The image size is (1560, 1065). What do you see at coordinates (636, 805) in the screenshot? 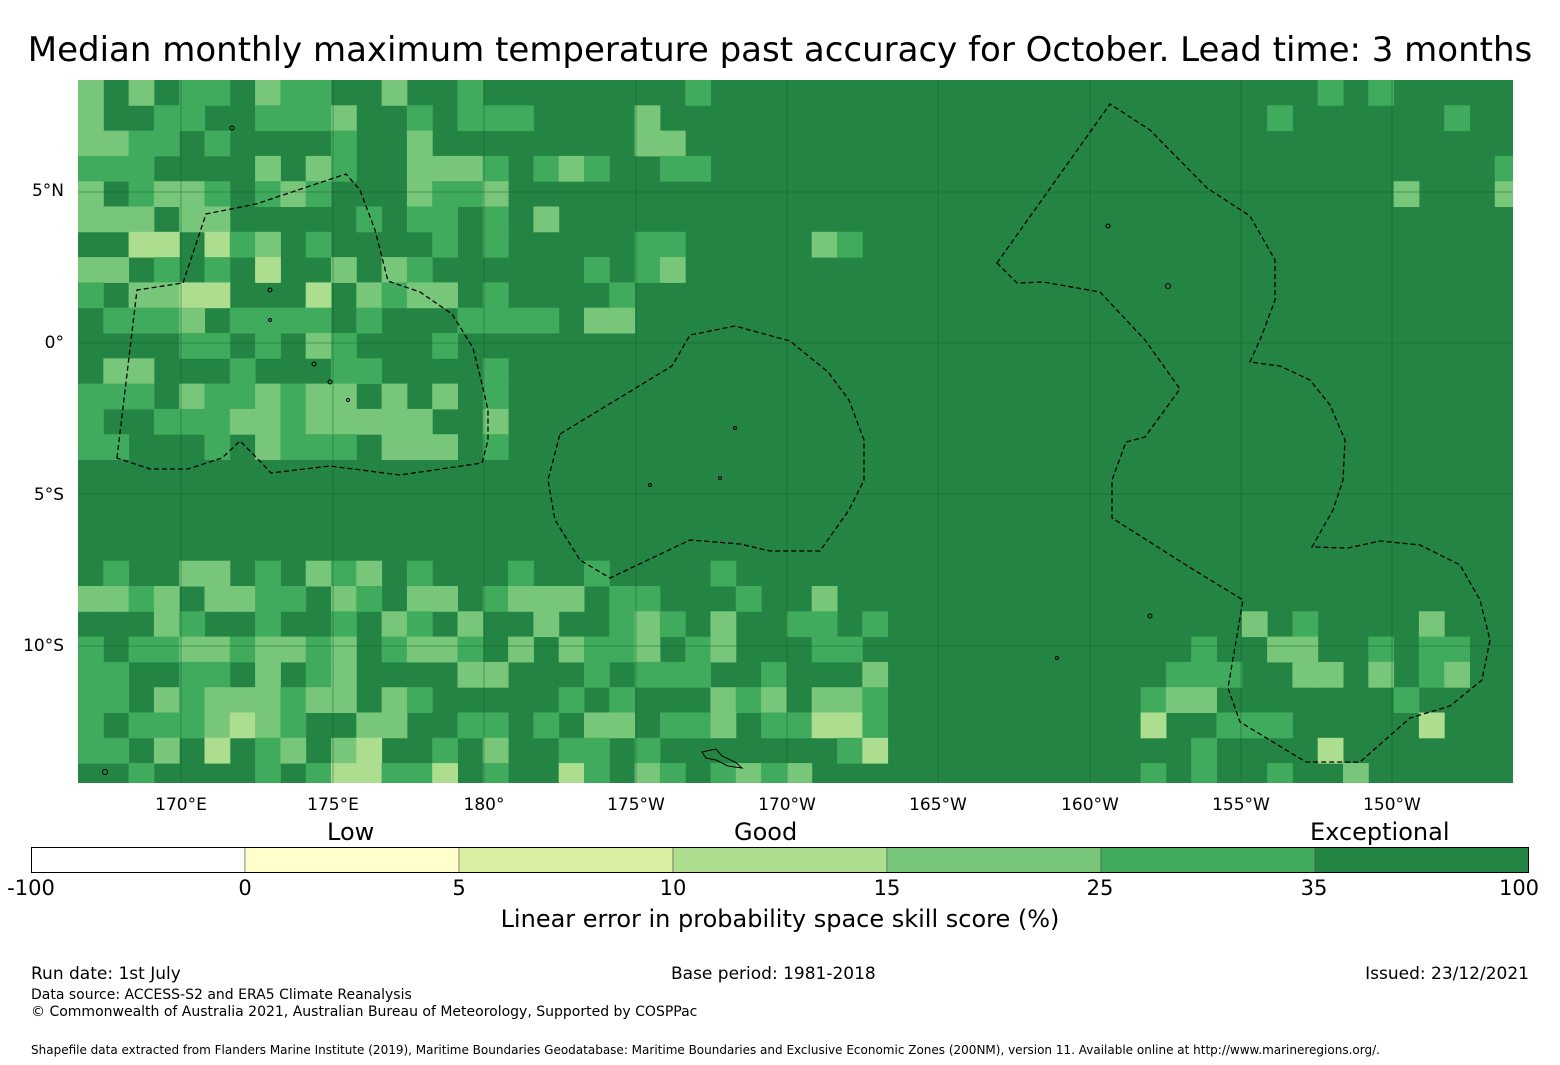
I see `lon-label-175w: 175°W` at bounding box center [636, 805].